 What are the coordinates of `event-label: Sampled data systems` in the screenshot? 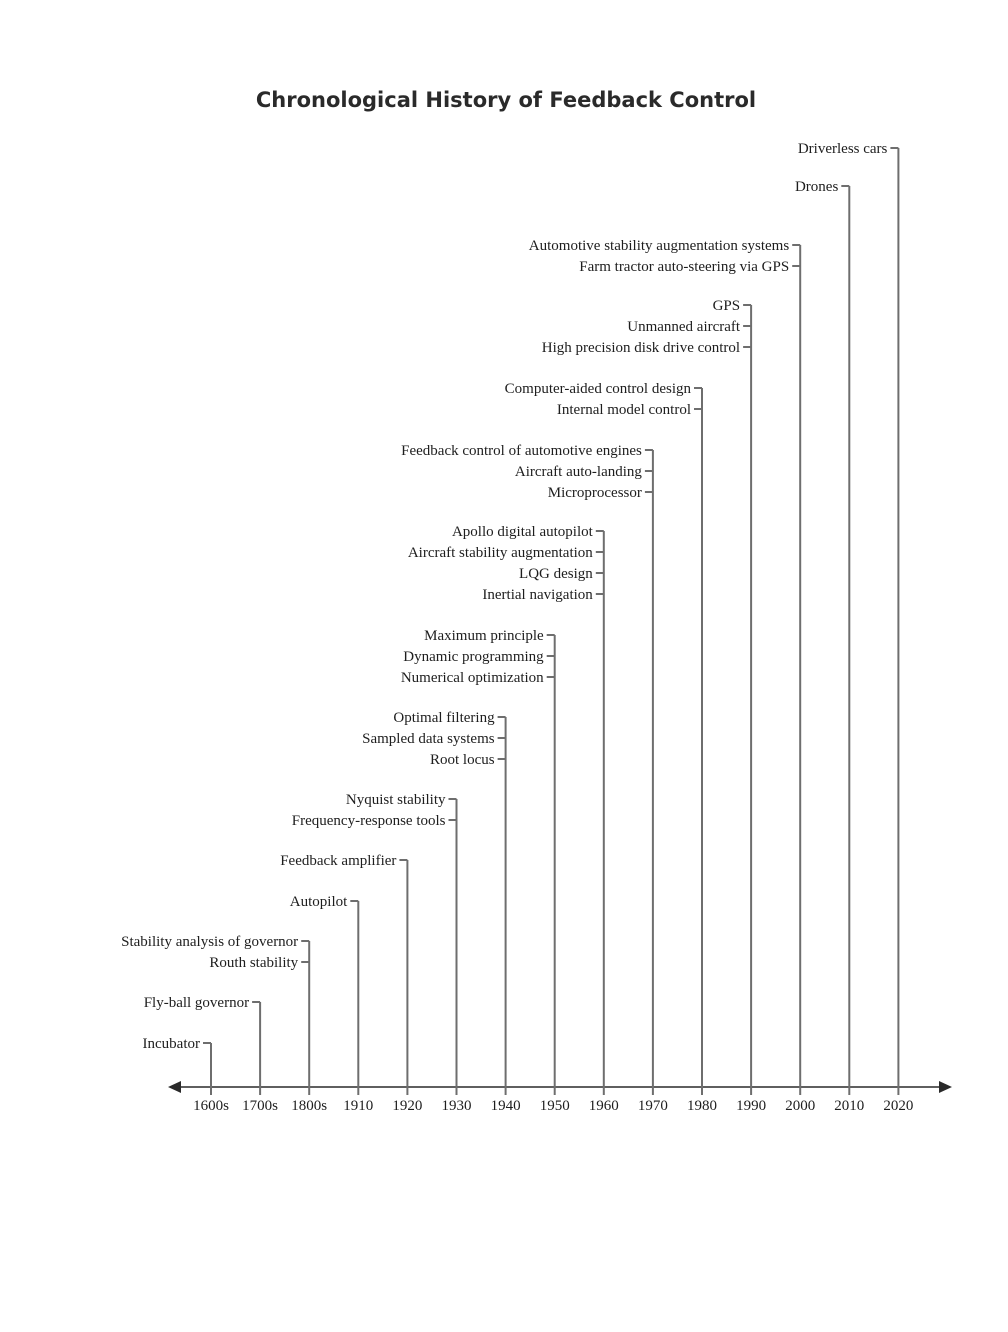 It's located at (428, 739).